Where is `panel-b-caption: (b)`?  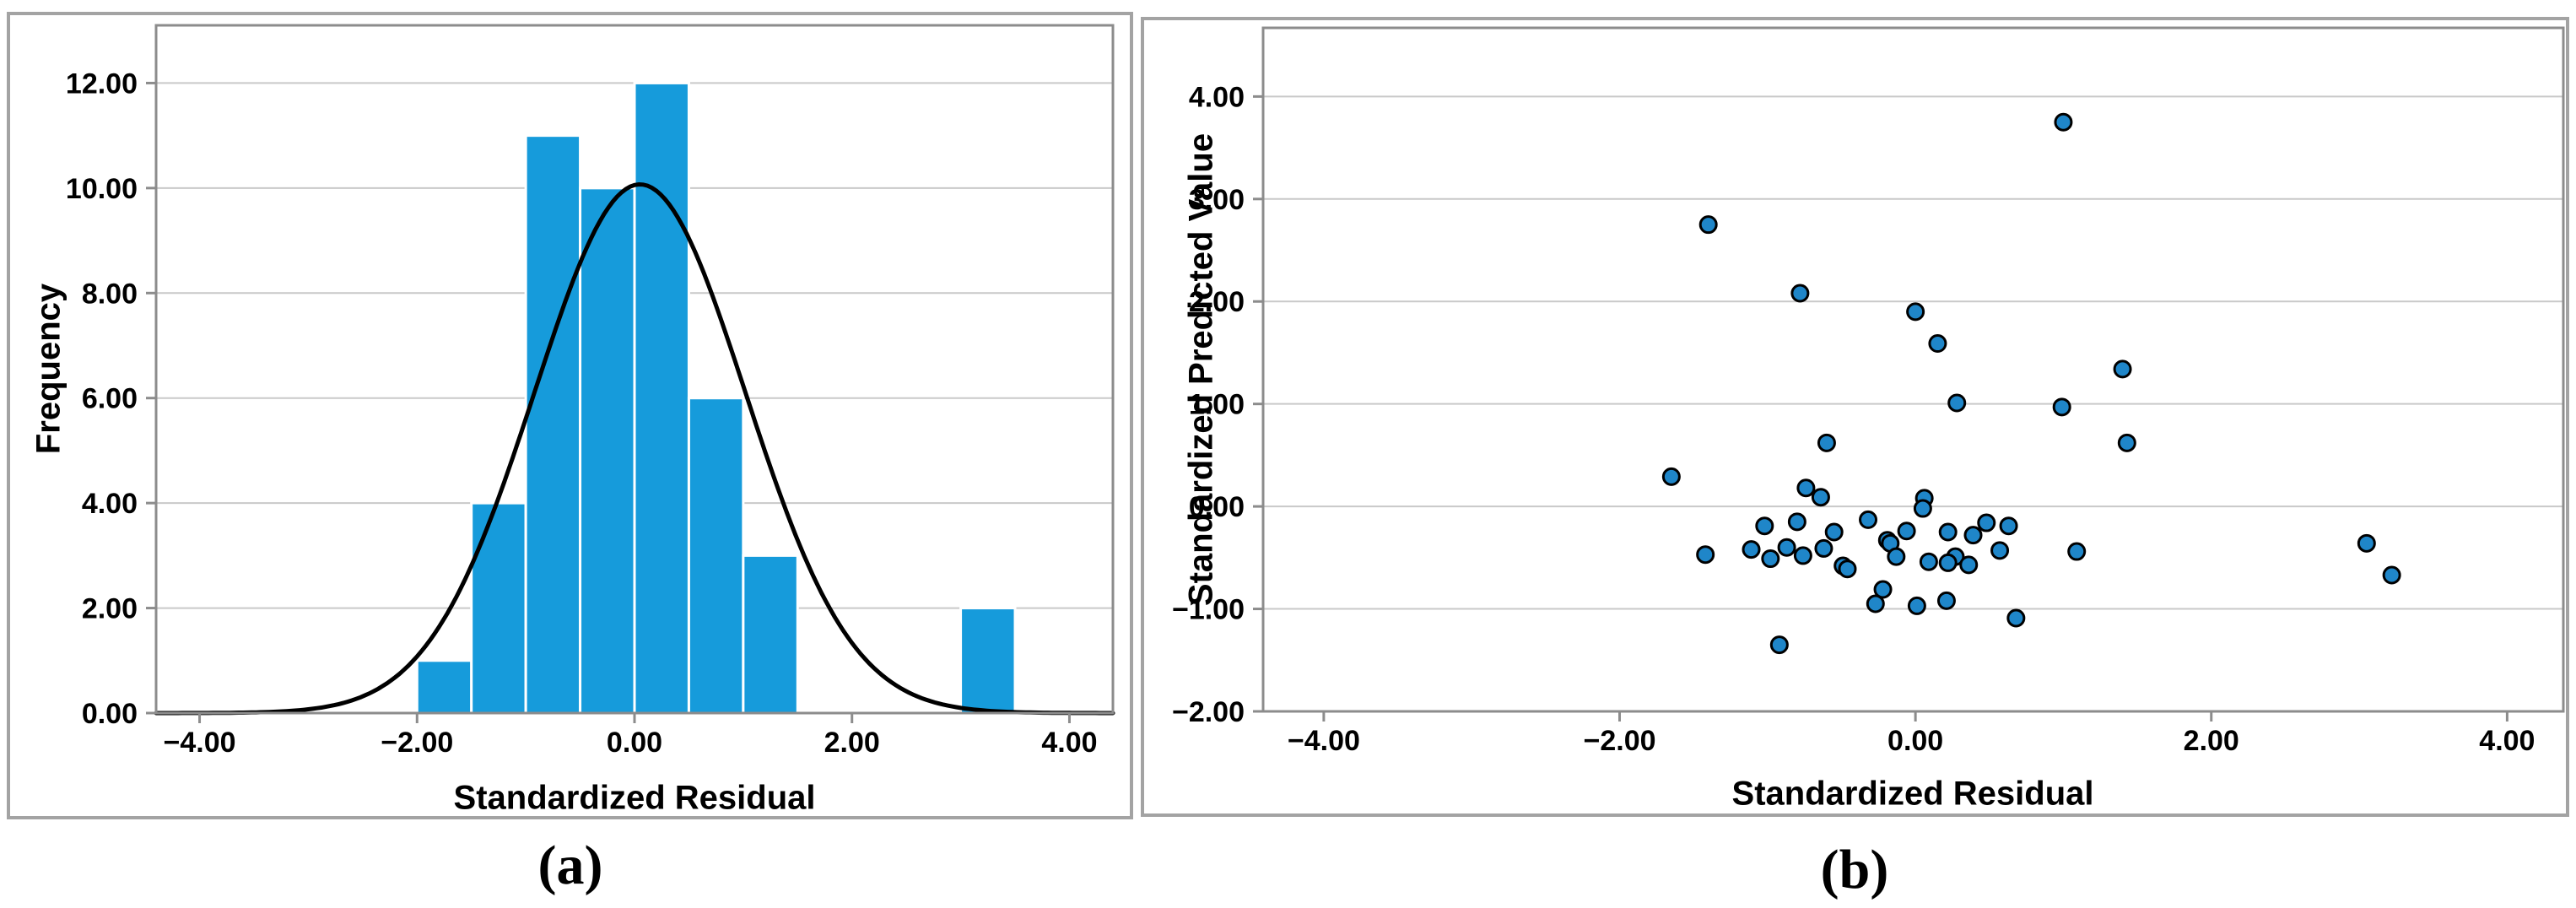
panel-b-caption: (b) is located at coordinates (1854, 870).